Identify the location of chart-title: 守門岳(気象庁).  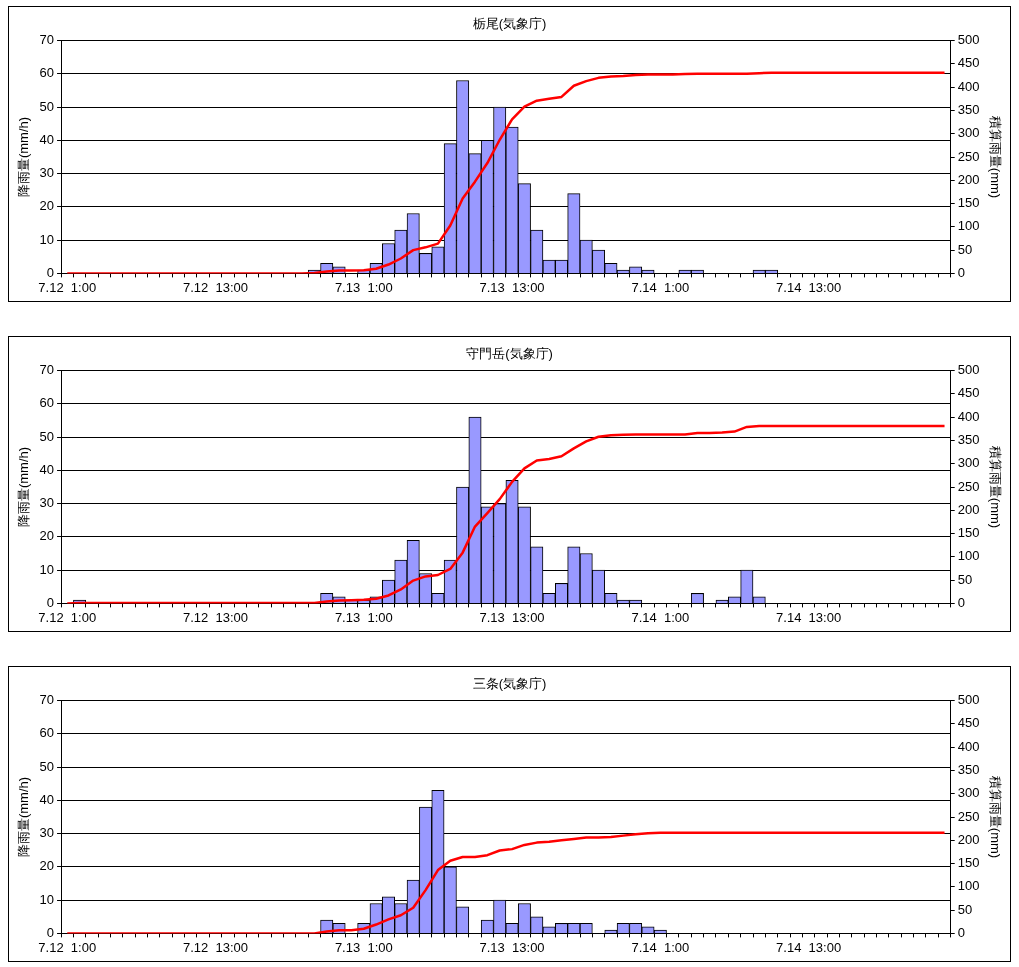
(509, 354).